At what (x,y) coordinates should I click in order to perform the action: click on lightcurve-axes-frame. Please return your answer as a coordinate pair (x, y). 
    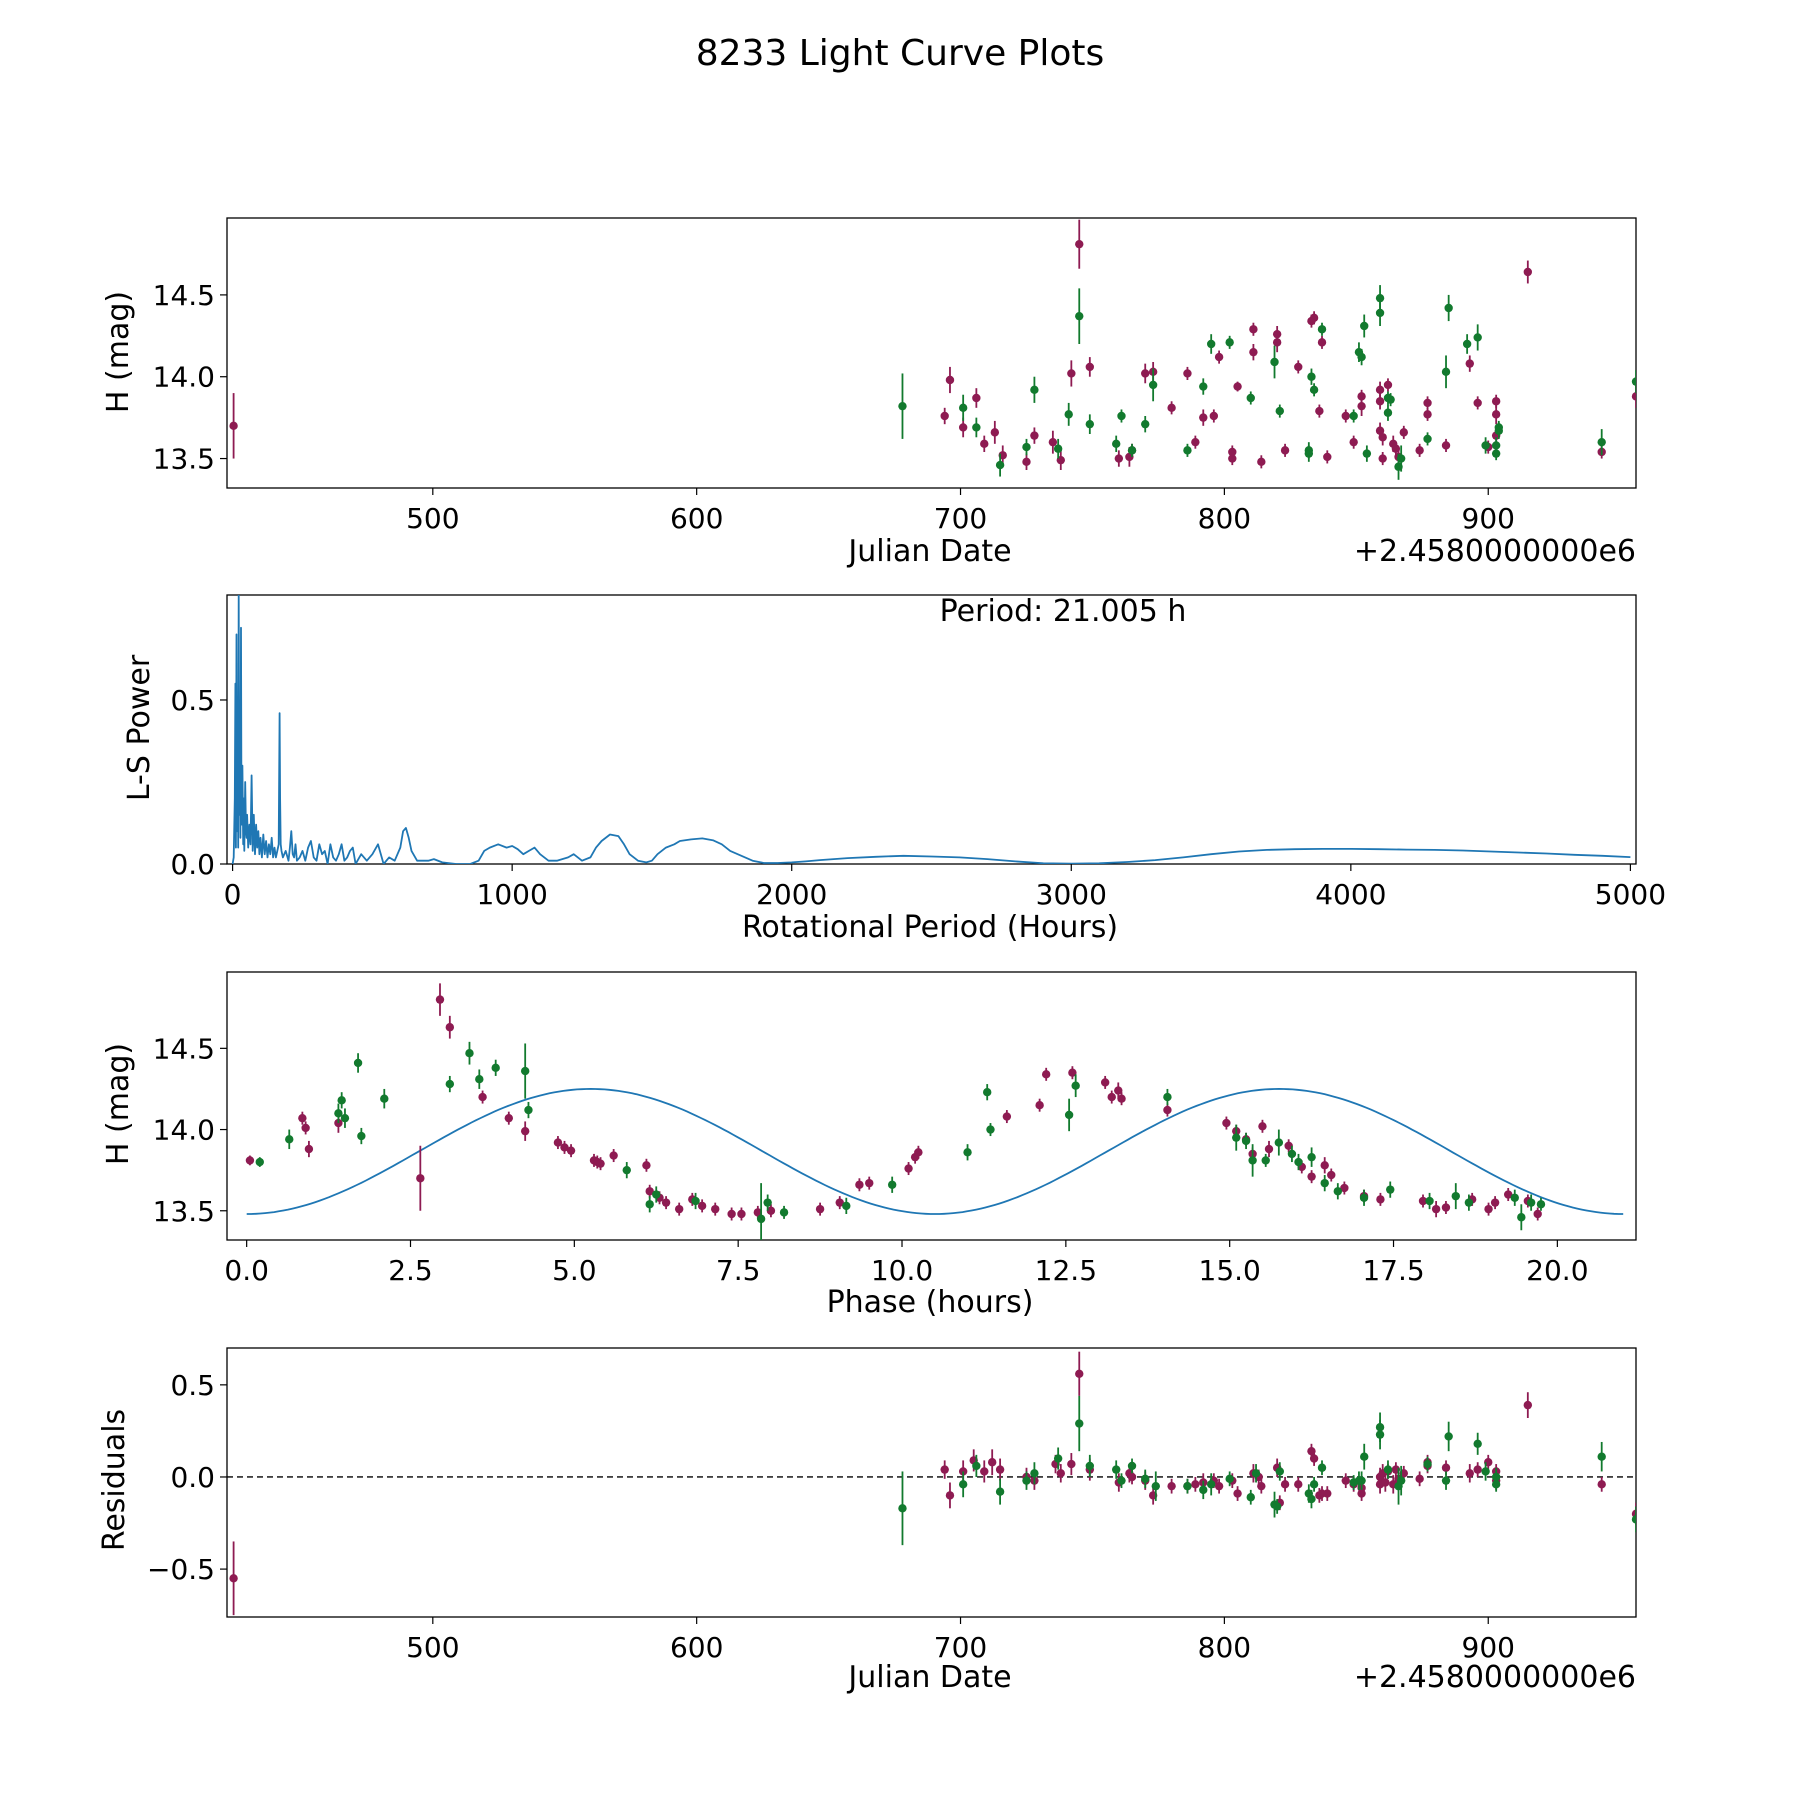
    Looking at the image, I should click on (931, 353).